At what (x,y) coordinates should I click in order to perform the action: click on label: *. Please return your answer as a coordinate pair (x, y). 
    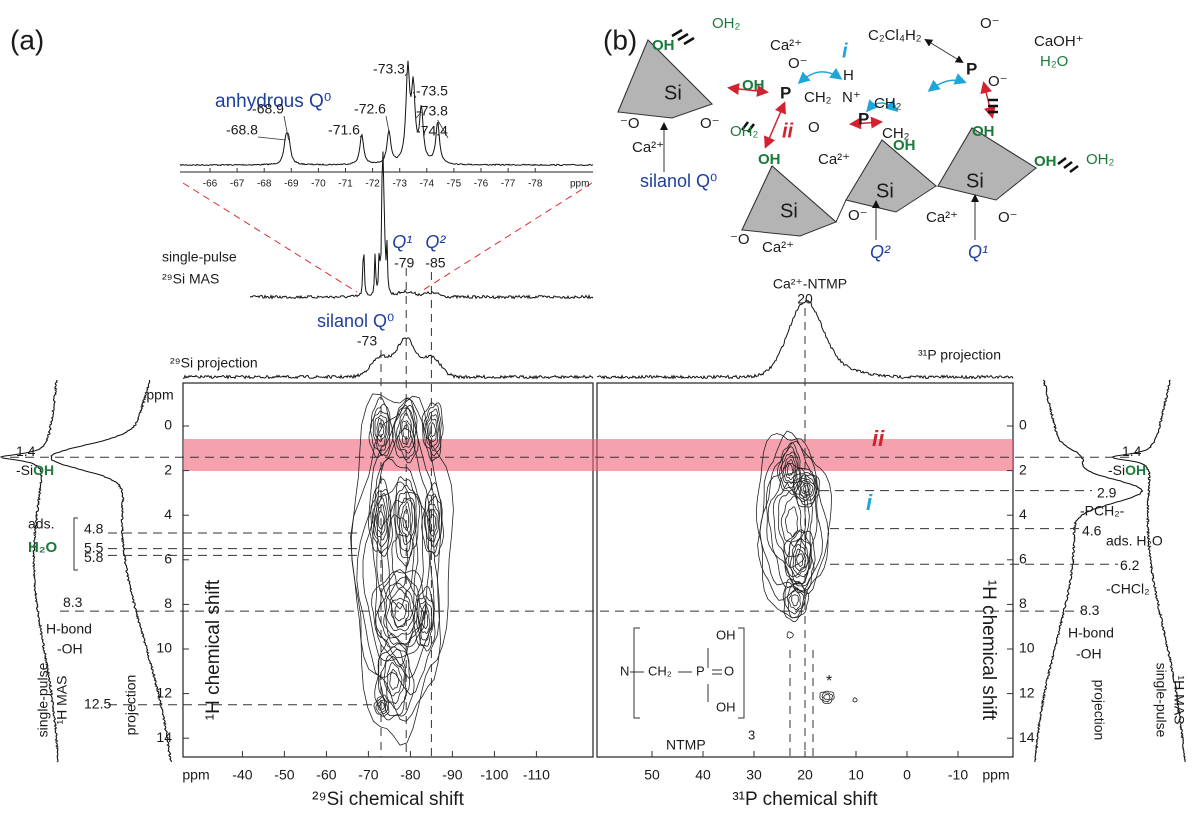
    Looking at the image, I should click on (829, 681).